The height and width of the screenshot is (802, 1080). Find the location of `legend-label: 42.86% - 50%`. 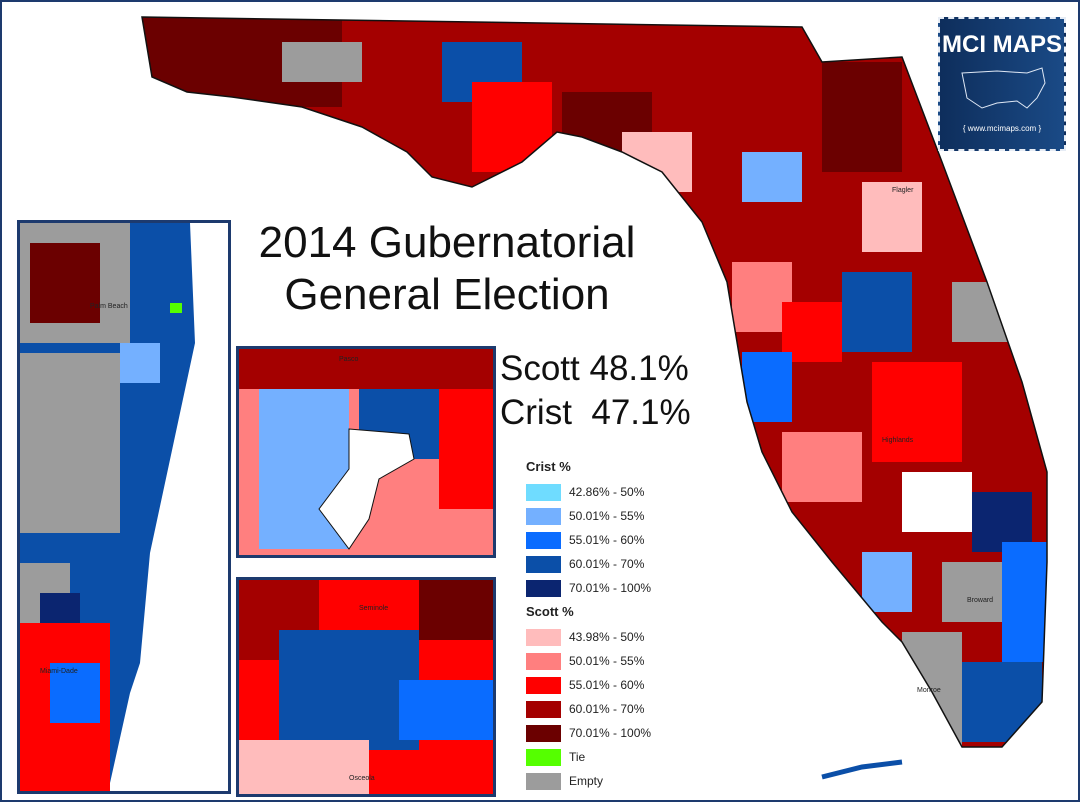

legend-label: 42.86% - 50% is located at coordinates (607, 492).